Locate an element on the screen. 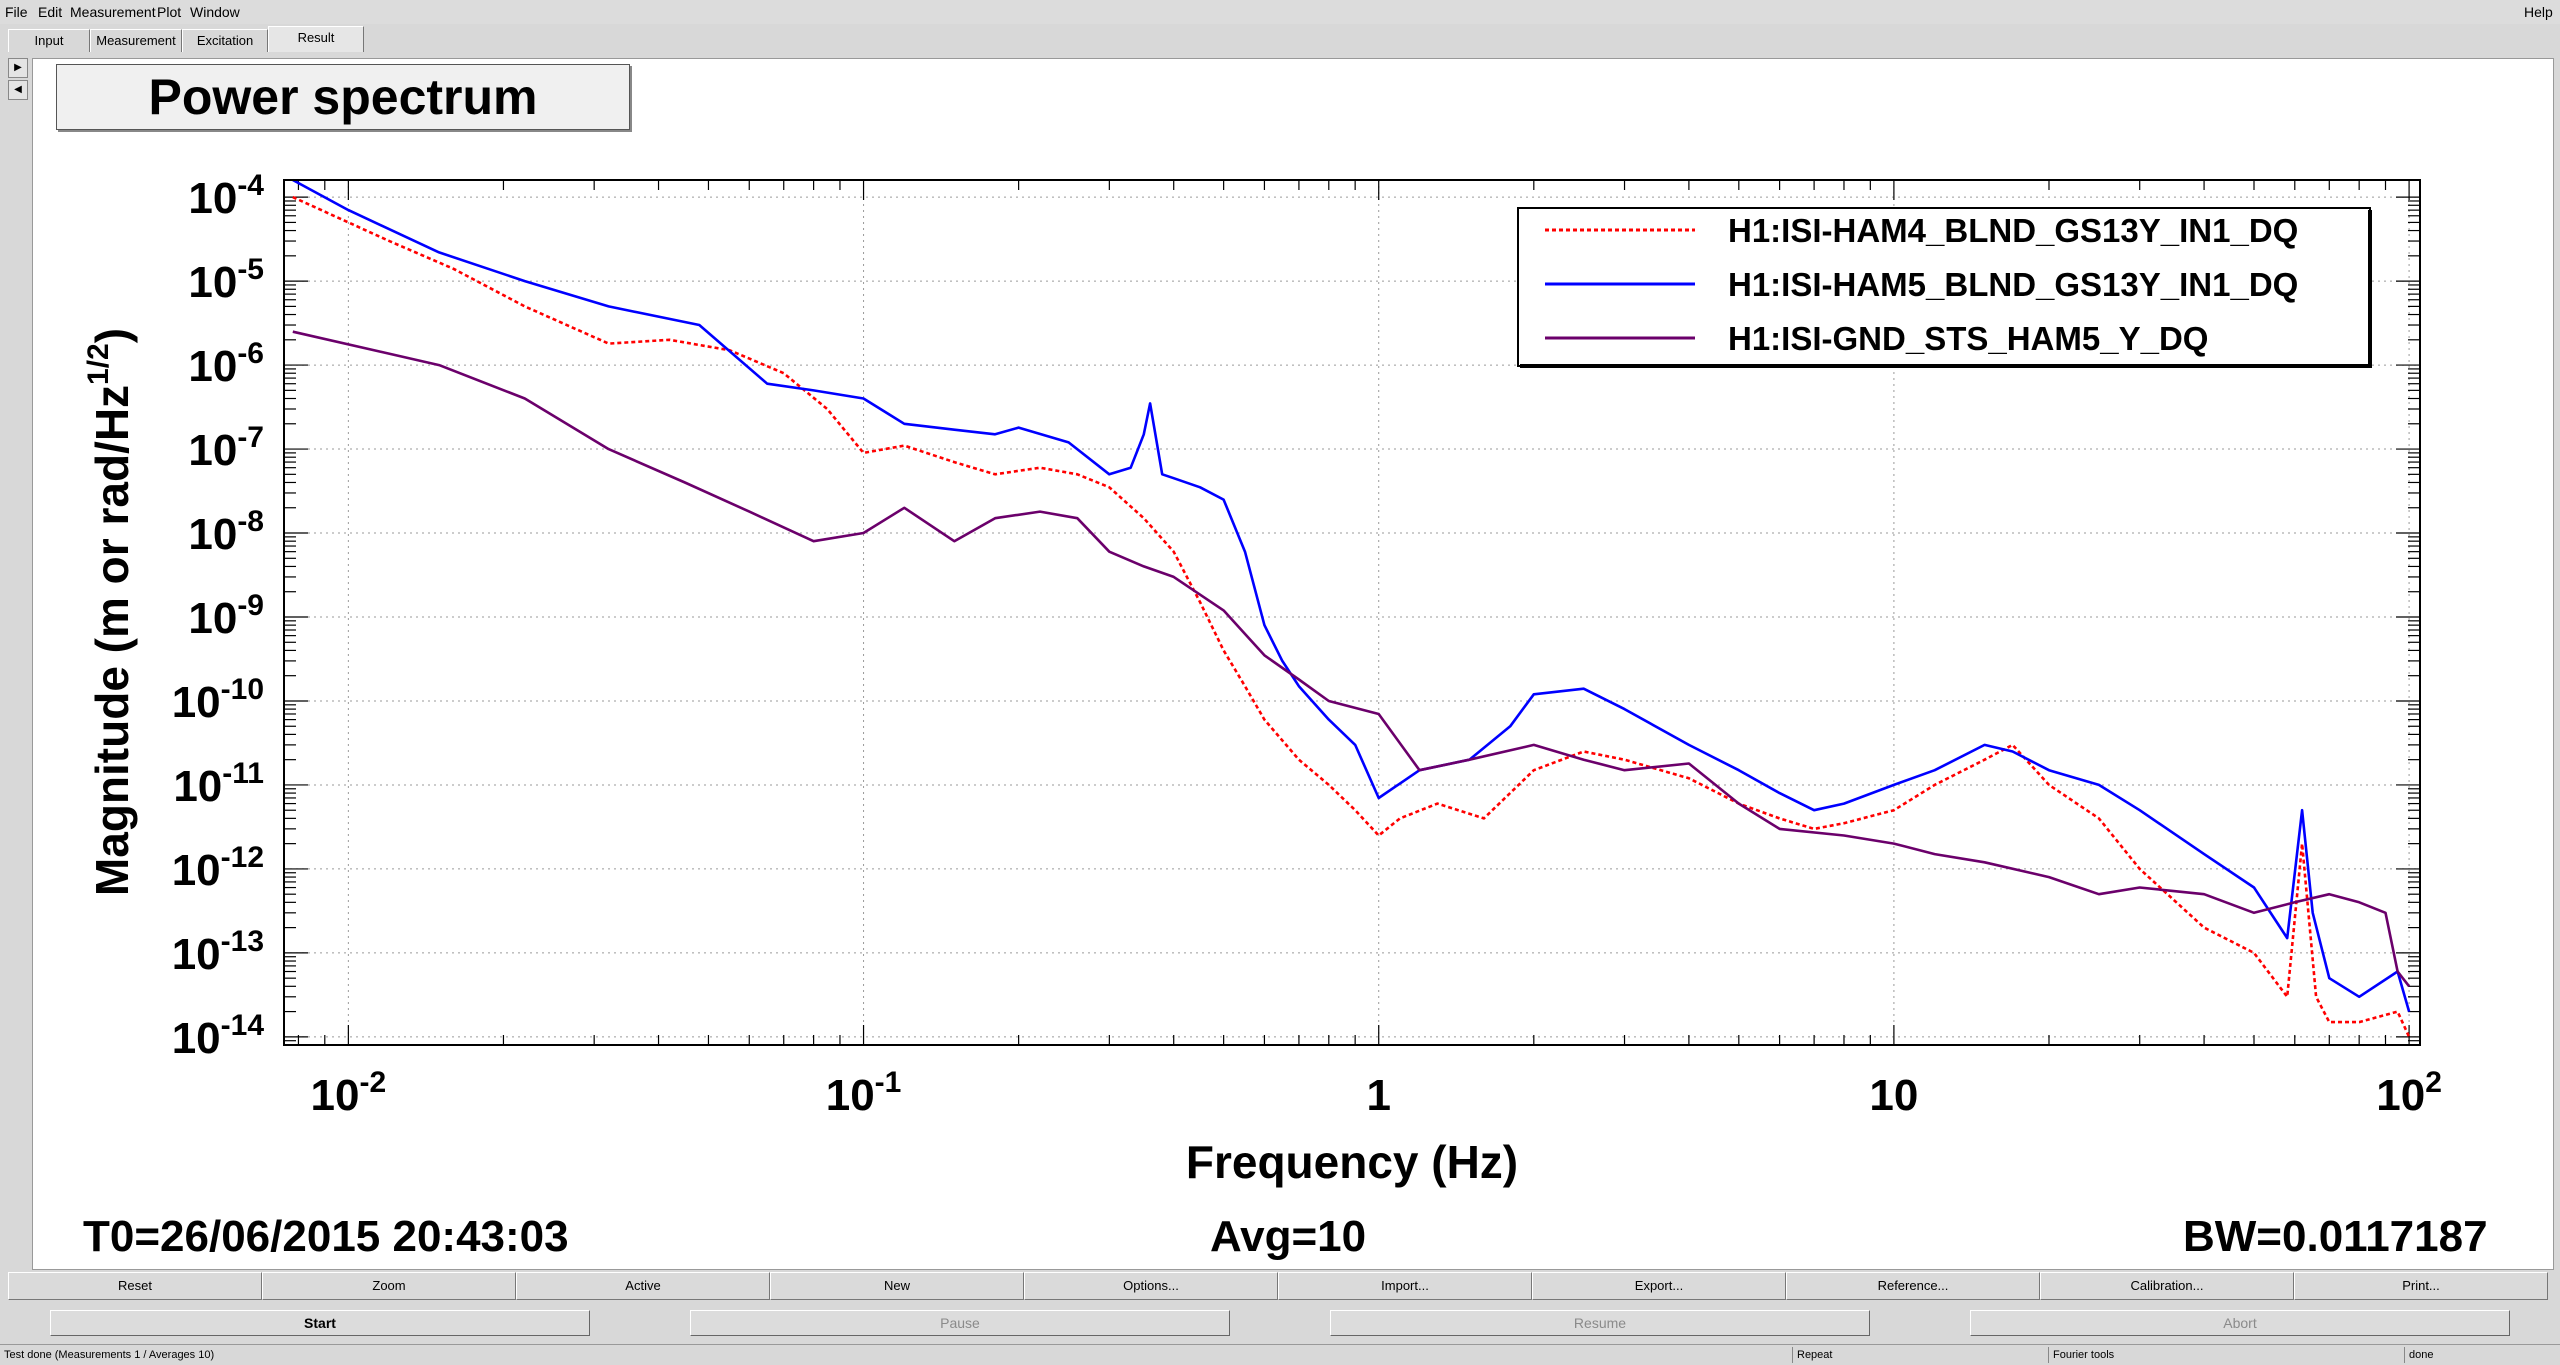 The width and height of the screenshot is (2560, 1365). tab-measurement: Measurement is located at coordinates (136, 40).